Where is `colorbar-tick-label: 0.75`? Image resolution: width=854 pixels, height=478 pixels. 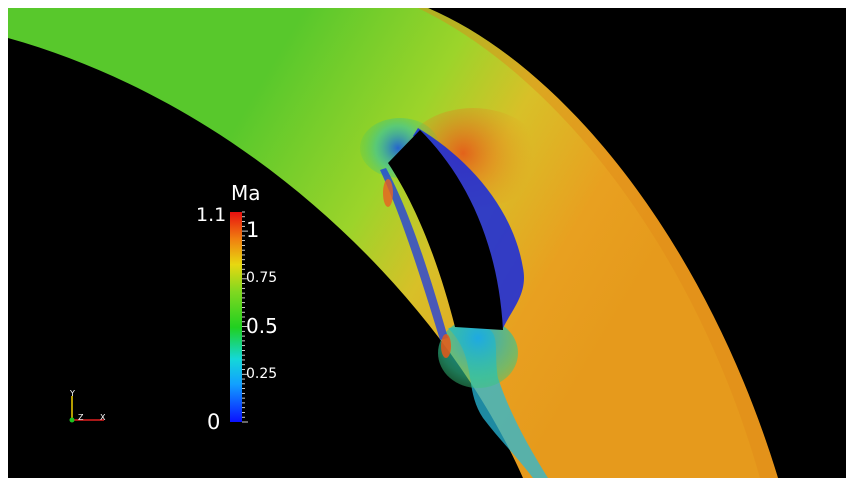
colorbar-tick-label: 0.75 is located at coordinates (262, 278).